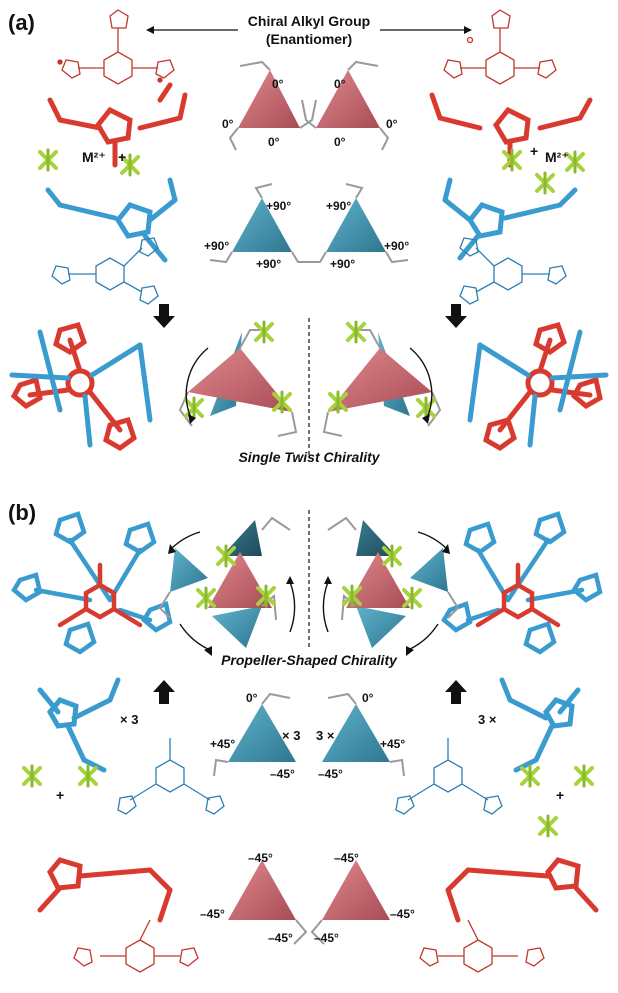 This screenshot has width=618, height=993. What do you see at coordinates (291, 735) in the screenshot?
I see `times-three-mid-left: × 3` at bounding box center [291, 735].